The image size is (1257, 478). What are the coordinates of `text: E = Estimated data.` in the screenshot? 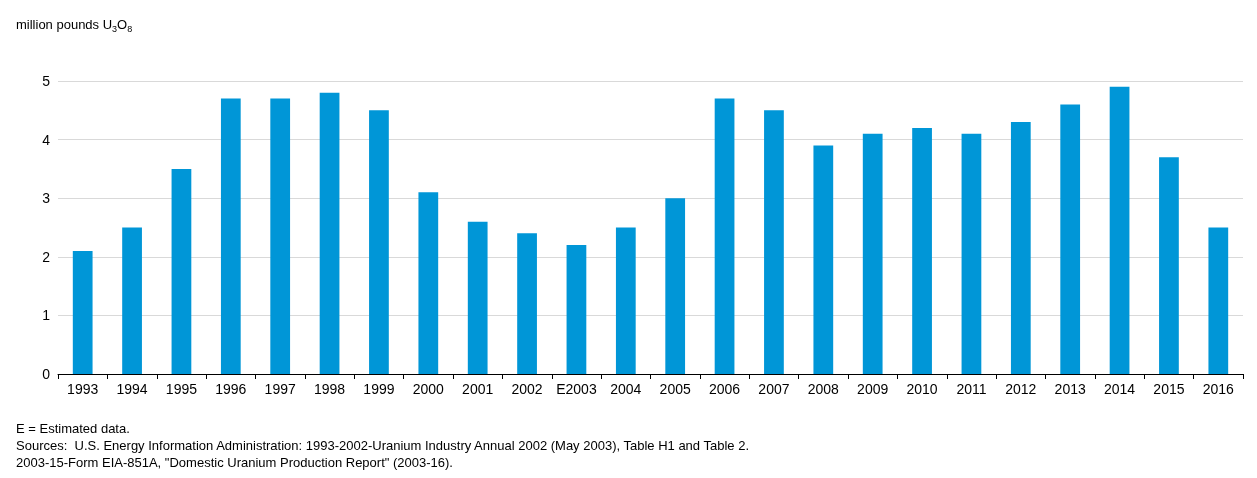 It's located at (73, 428).